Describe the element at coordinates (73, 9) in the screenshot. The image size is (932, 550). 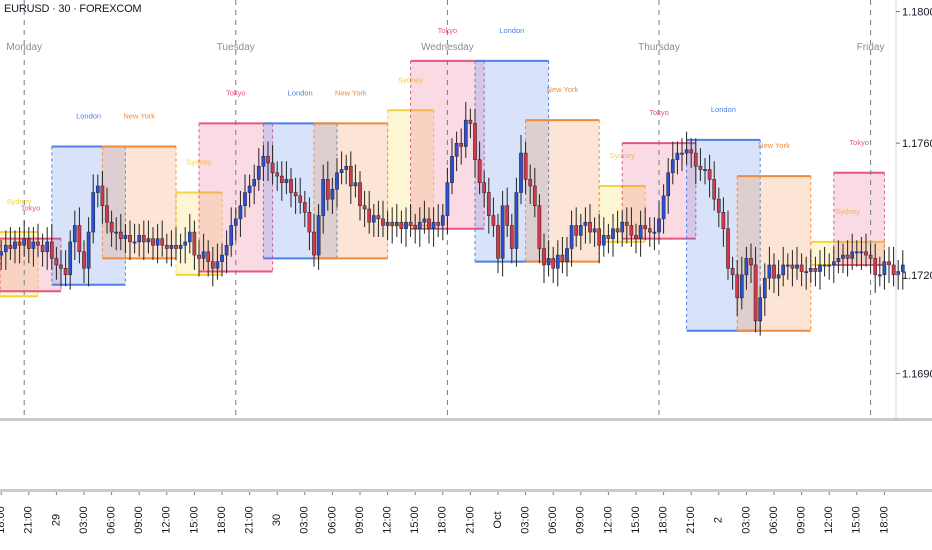
I see `symbol-title: EURUSD · 30 · FOREXCOM` at that location.